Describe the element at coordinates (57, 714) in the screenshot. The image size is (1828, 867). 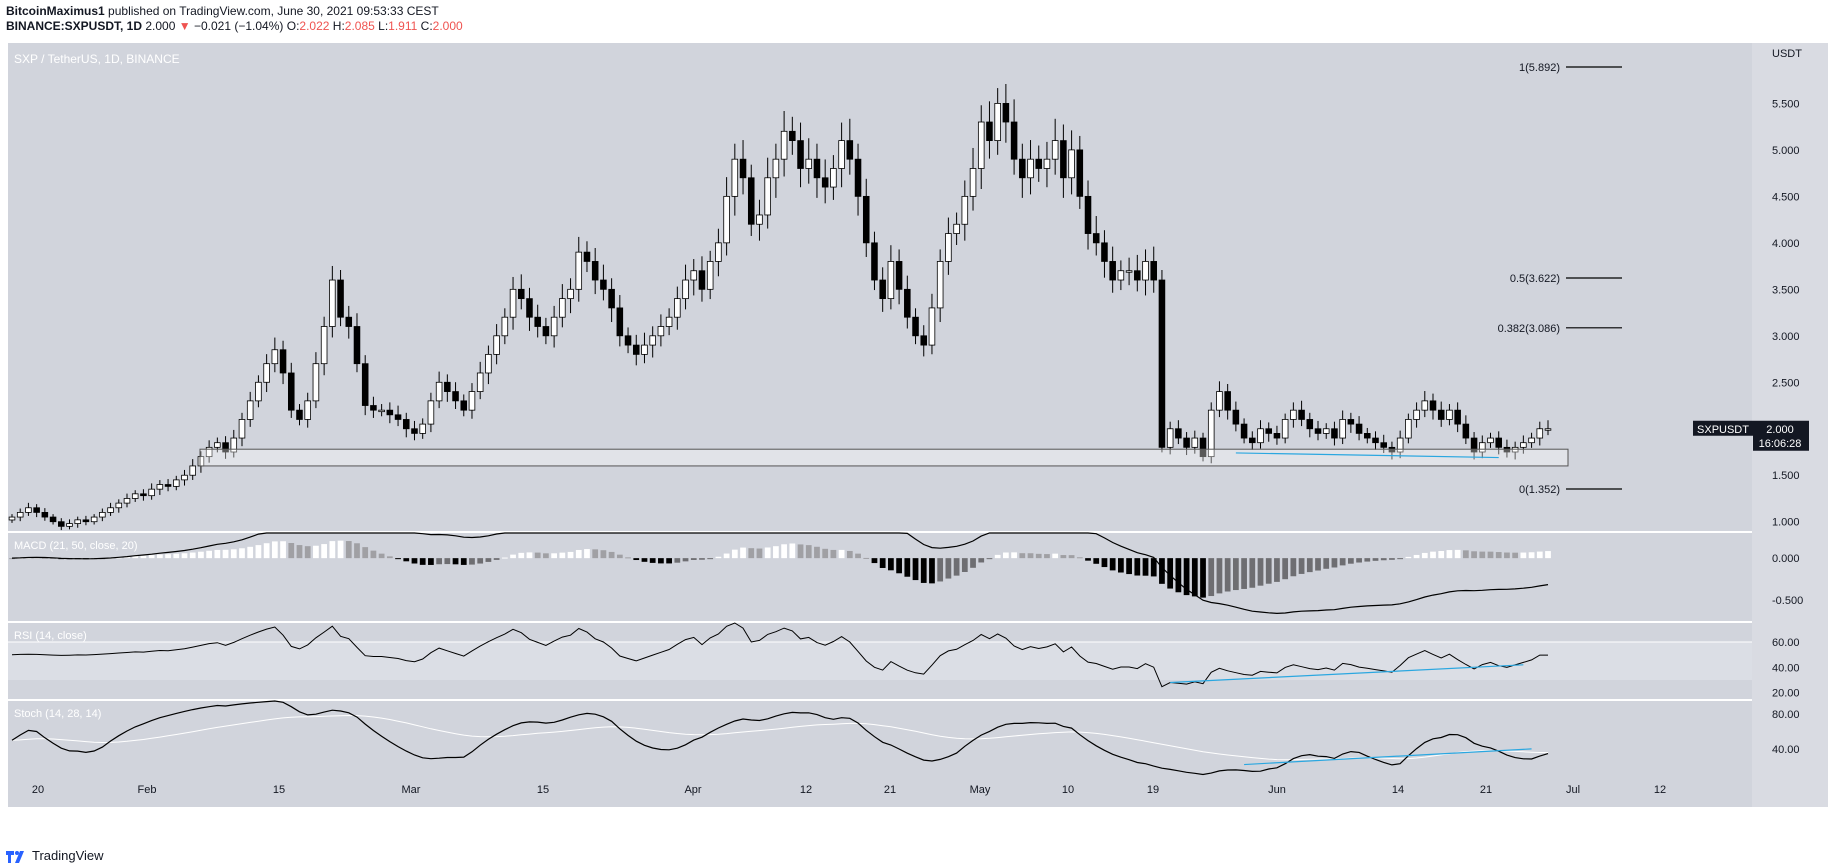
I see `stoch-label: Stoch (14, 28, 14)` at that location.